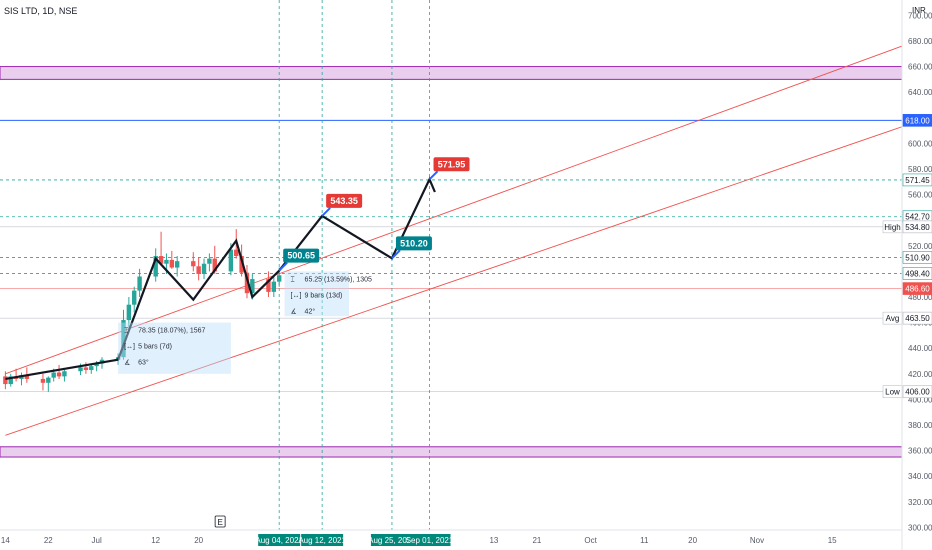 The height and width of the screenshot is (550, 932). Describe the element at coordinates (155, 347) in the screenshot. I see `measure-text: 5 bars (7d)` at that location.